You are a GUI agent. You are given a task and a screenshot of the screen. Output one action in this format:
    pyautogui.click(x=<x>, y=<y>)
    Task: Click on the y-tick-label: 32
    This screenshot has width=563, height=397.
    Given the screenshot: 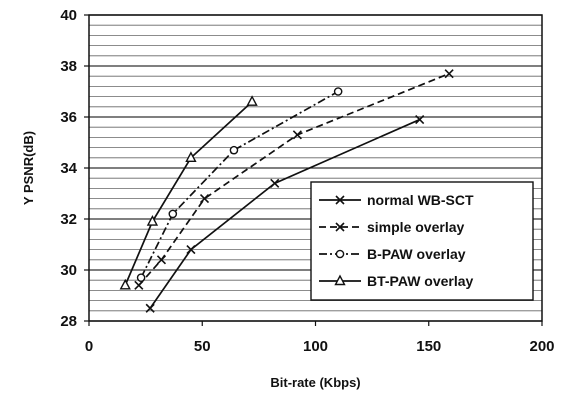 What is the action you would take?
    pyautogui.click(x=68, y=219)
    